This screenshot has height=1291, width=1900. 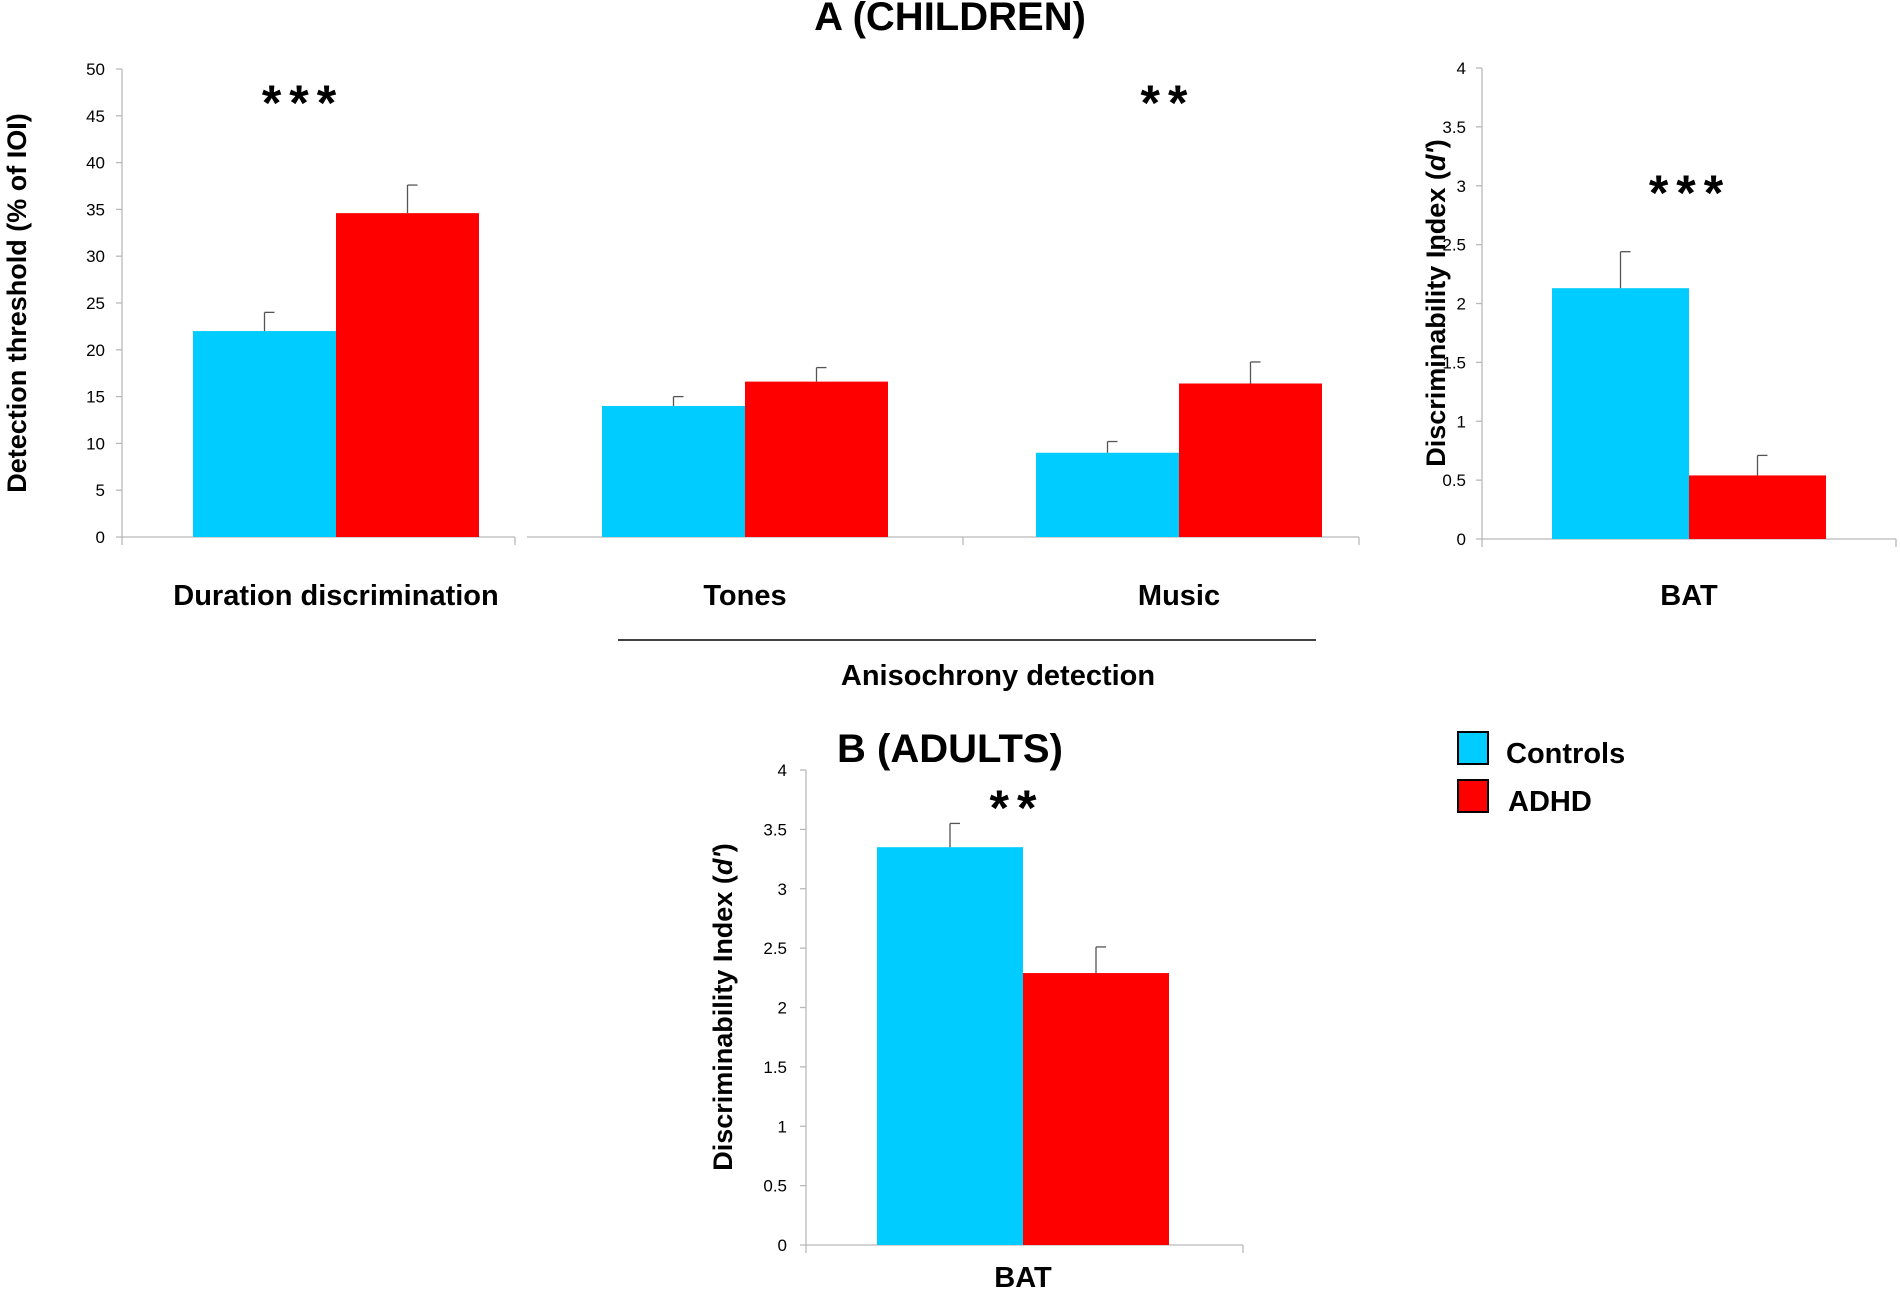 What do you see at coordinates (1017, 808) in the screenshot?
I see `significance-marker-bat: **` at bounding box center [1017, 808].